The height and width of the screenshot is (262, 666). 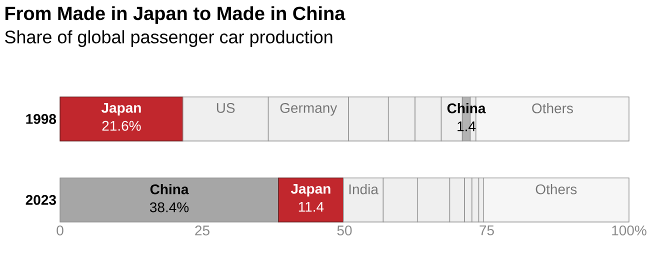 I want to click on data-label: China 38.4%, so click(x=169, y=198).